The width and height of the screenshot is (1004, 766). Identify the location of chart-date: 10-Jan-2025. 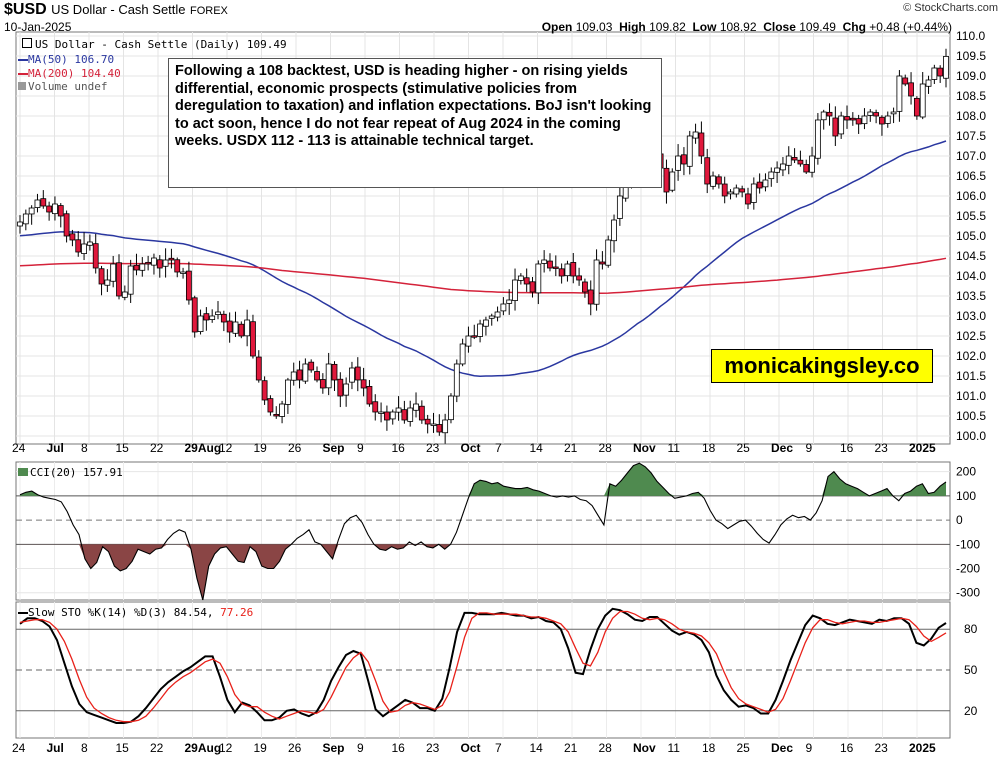
(38, 27).